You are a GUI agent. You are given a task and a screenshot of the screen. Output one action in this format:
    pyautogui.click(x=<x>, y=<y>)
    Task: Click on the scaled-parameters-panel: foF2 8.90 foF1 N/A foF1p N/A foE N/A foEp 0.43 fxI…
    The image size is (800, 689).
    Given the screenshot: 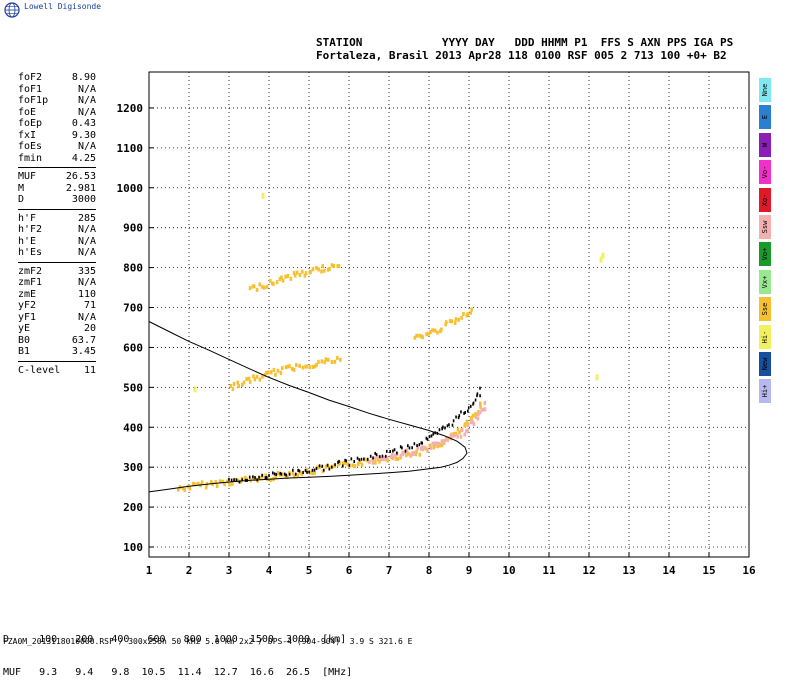 What is the action you would take?
    pyautogui.click(x=57, y=224)
    